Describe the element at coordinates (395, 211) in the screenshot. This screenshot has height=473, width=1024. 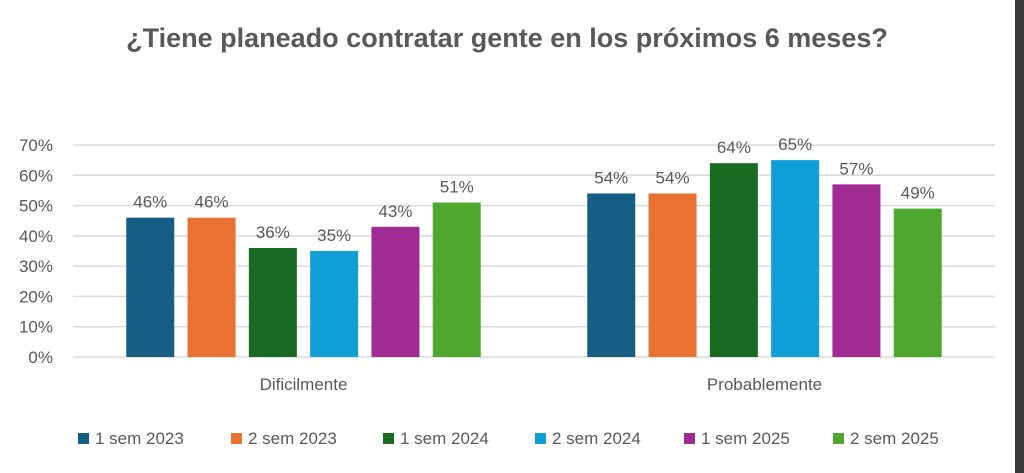
I see `data-label: 43%` at that location.